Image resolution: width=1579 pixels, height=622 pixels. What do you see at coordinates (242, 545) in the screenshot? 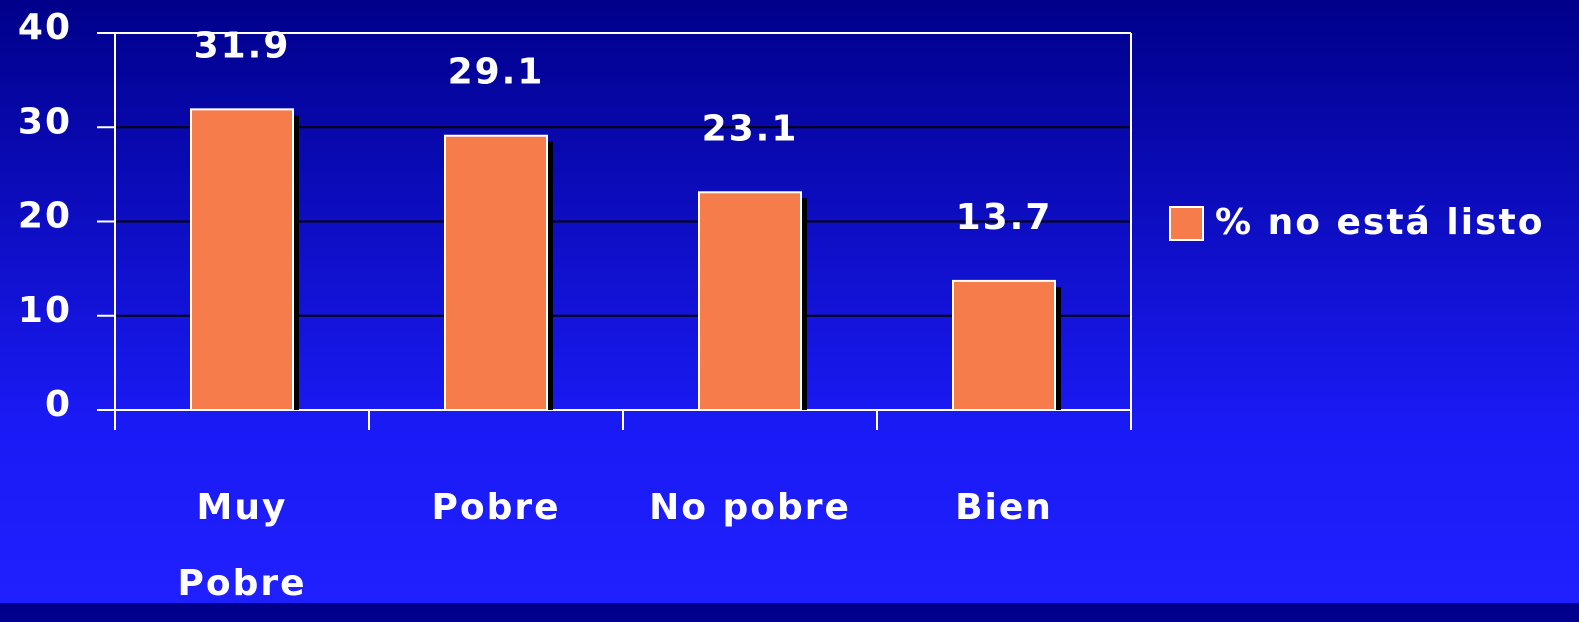
I see `x-tick-label: Muy Pobre` at bounding box center [242, 545].